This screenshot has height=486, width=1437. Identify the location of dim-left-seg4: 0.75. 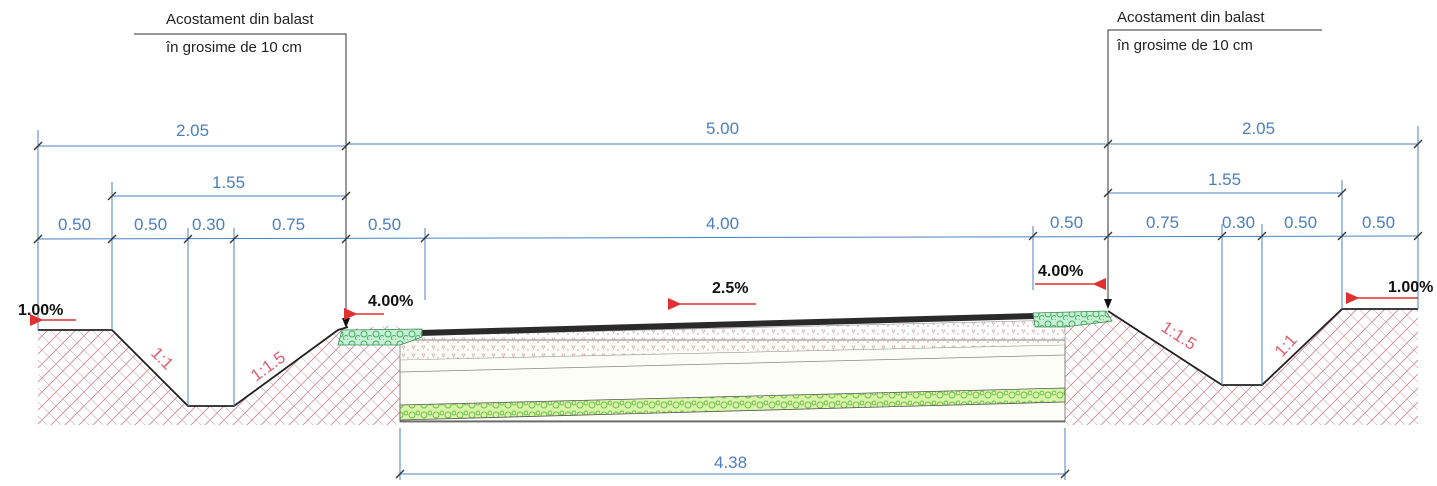
(288, 224).